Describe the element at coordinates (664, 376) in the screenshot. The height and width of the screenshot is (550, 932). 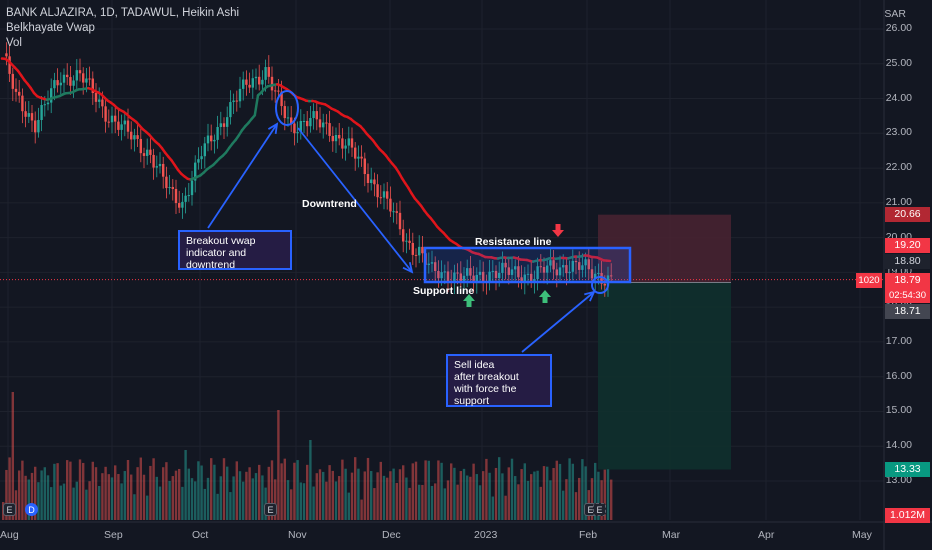
I see `take-profit-zone` at that location.